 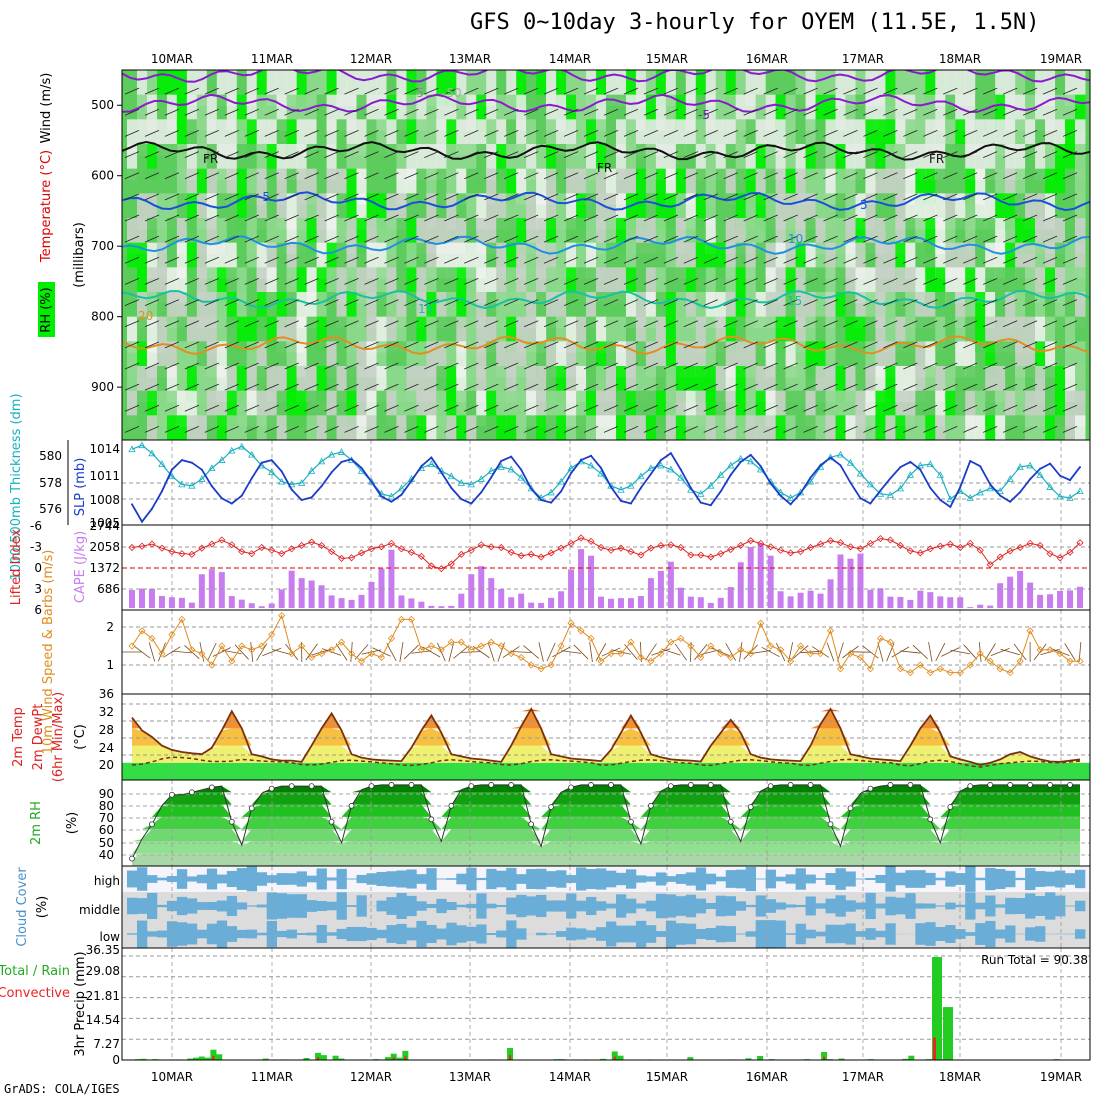 What do you see at coordinates (790, 785) in the screenshot?
I see `rh-point` at bounding box center [790, 785].